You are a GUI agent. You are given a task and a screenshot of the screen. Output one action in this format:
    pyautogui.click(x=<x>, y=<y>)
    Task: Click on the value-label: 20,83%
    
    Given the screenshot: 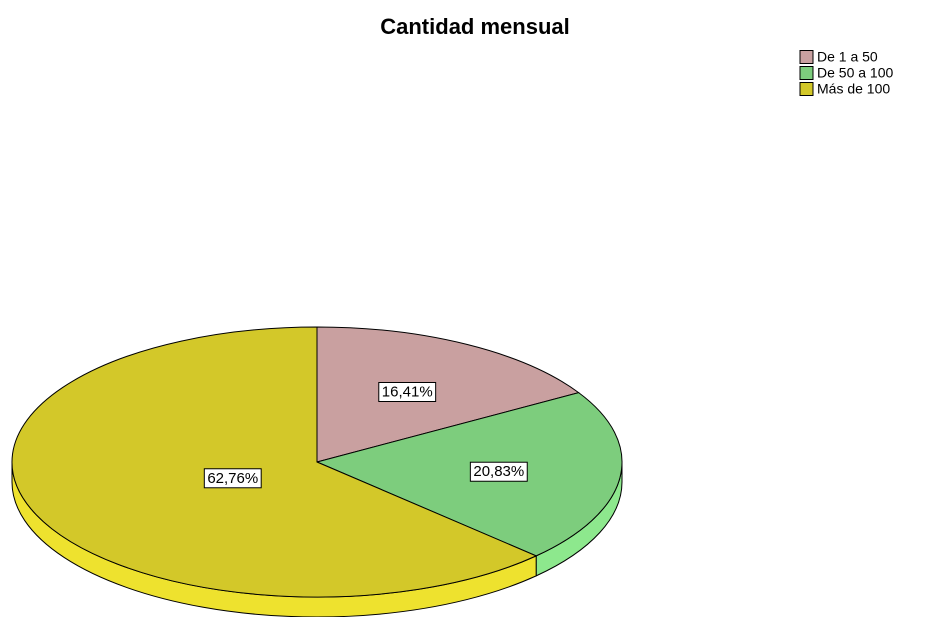 What is the action you would take?
    pyautogui.click(x=498, y=471)
    